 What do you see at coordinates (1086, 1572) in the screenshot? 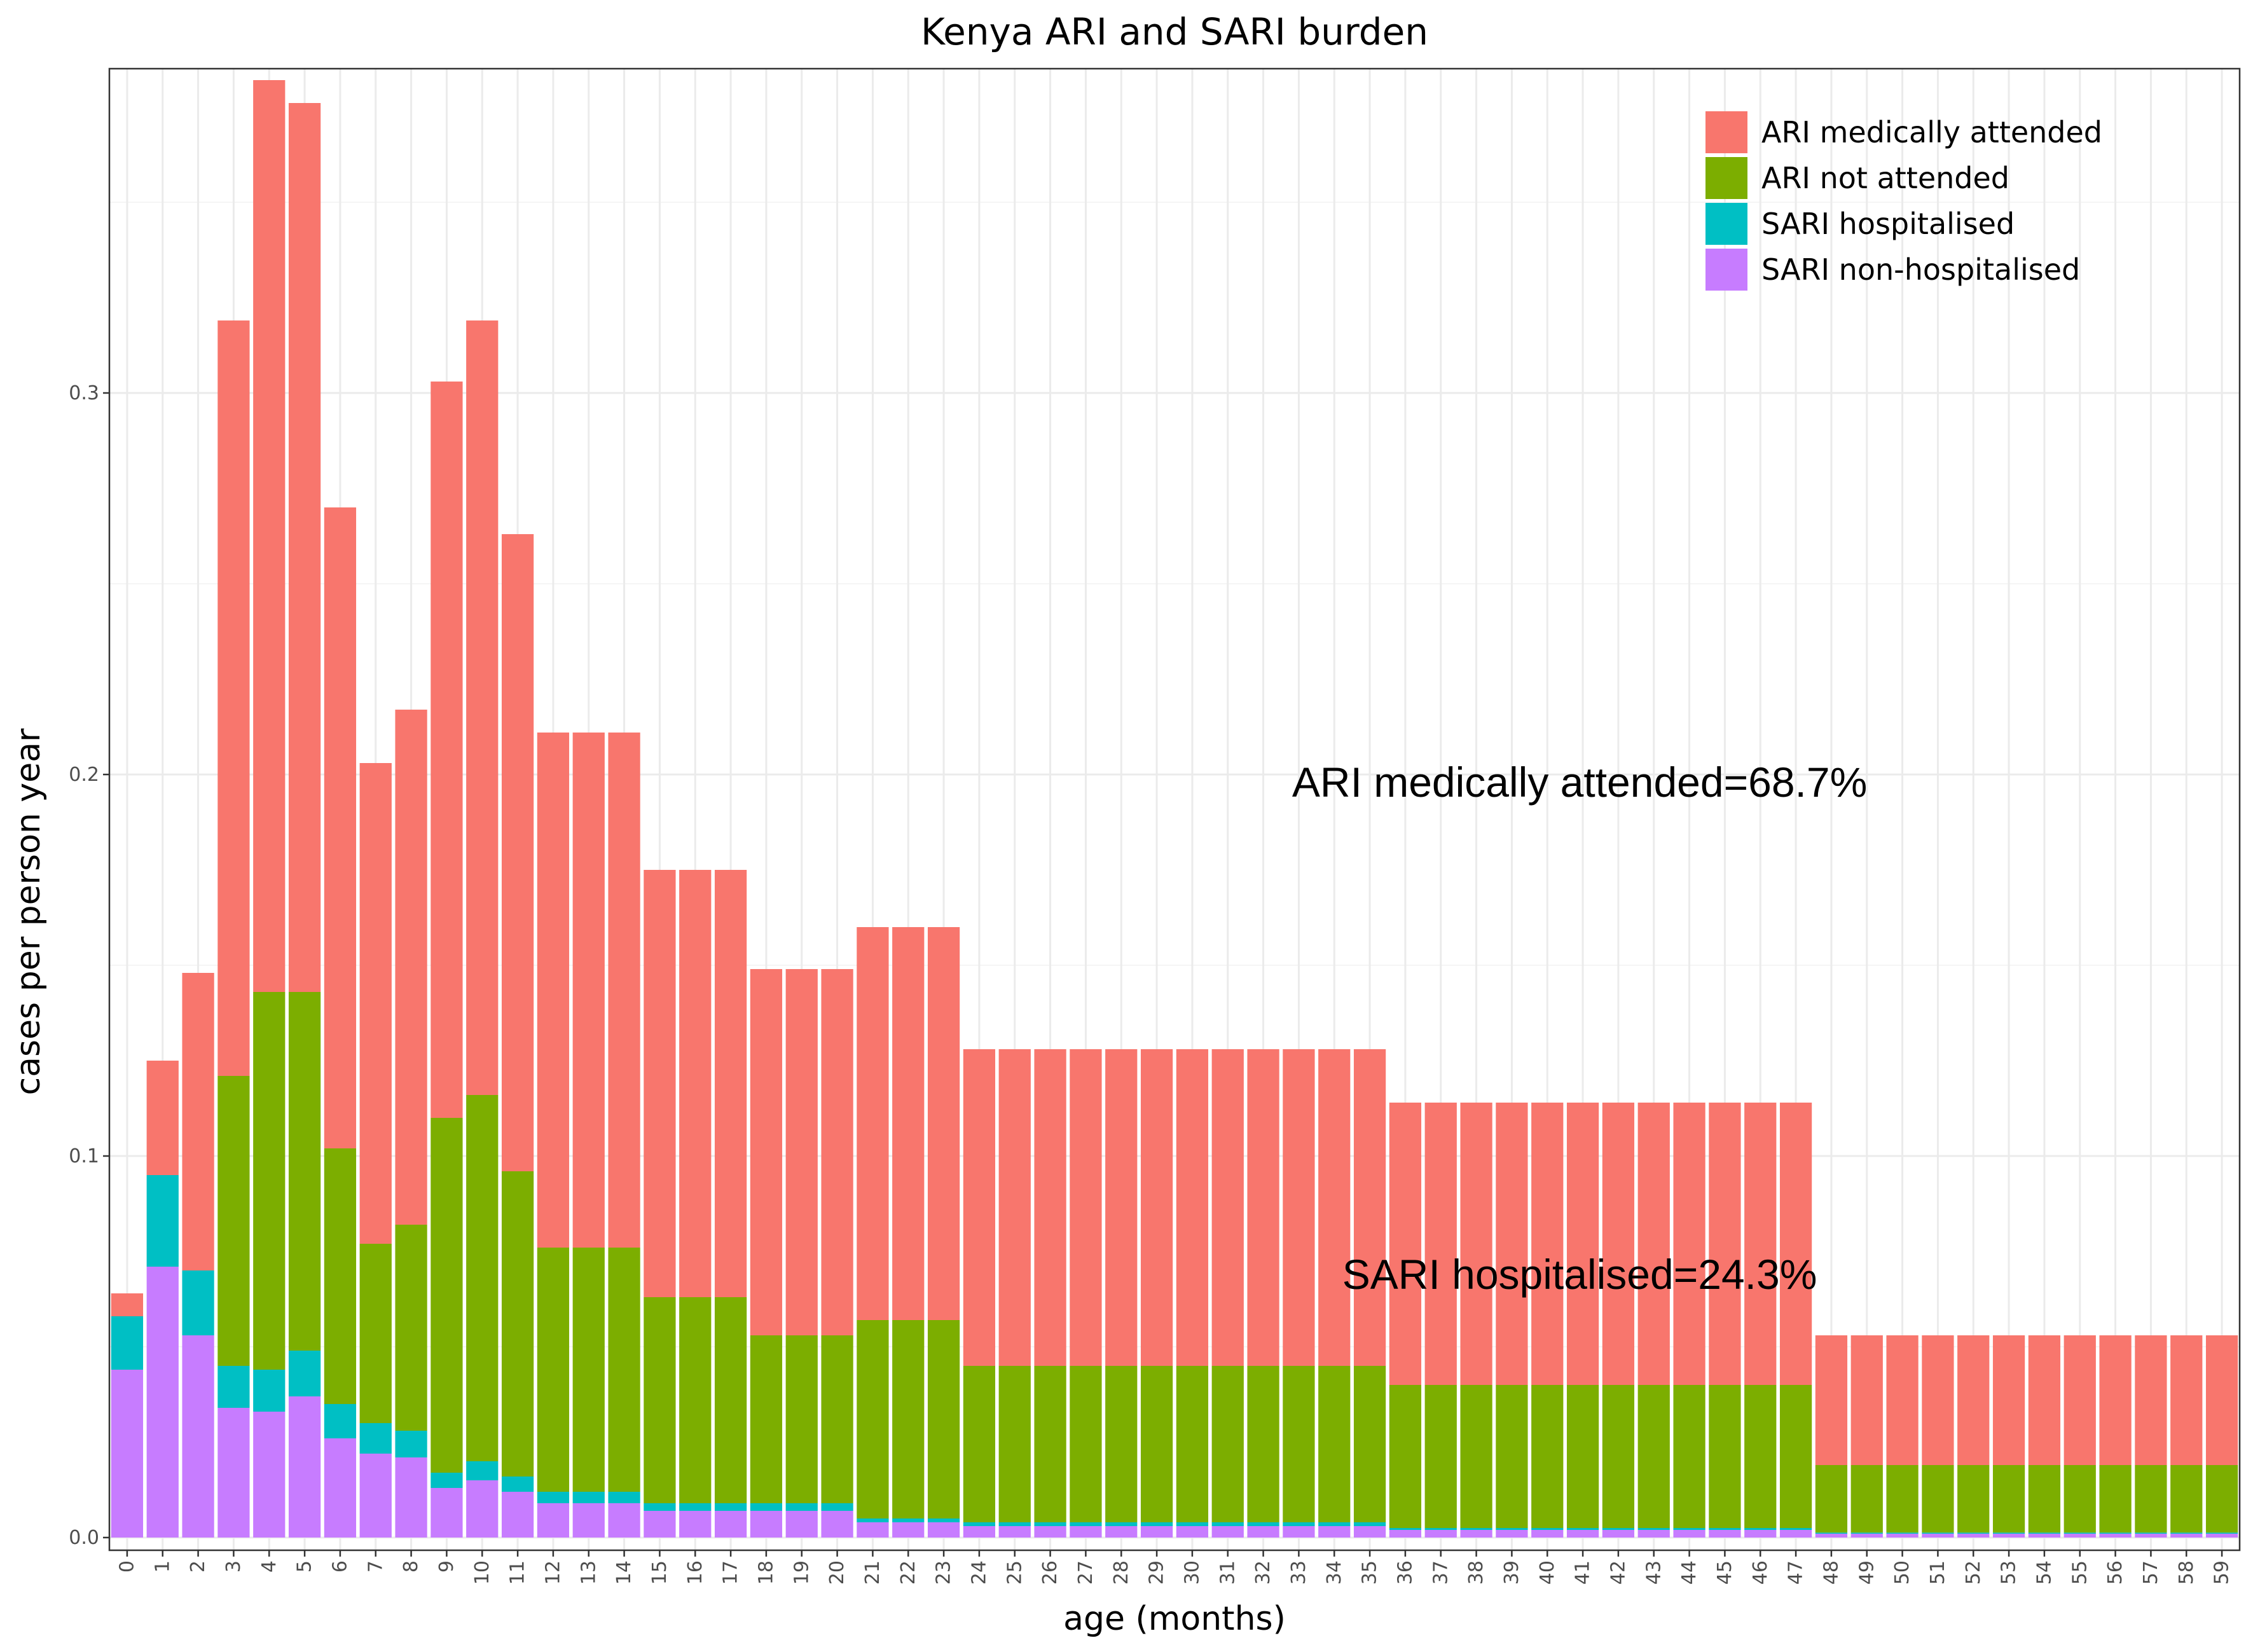
I see `x-tick-label: 27` at bounding box center [1086, 1572].